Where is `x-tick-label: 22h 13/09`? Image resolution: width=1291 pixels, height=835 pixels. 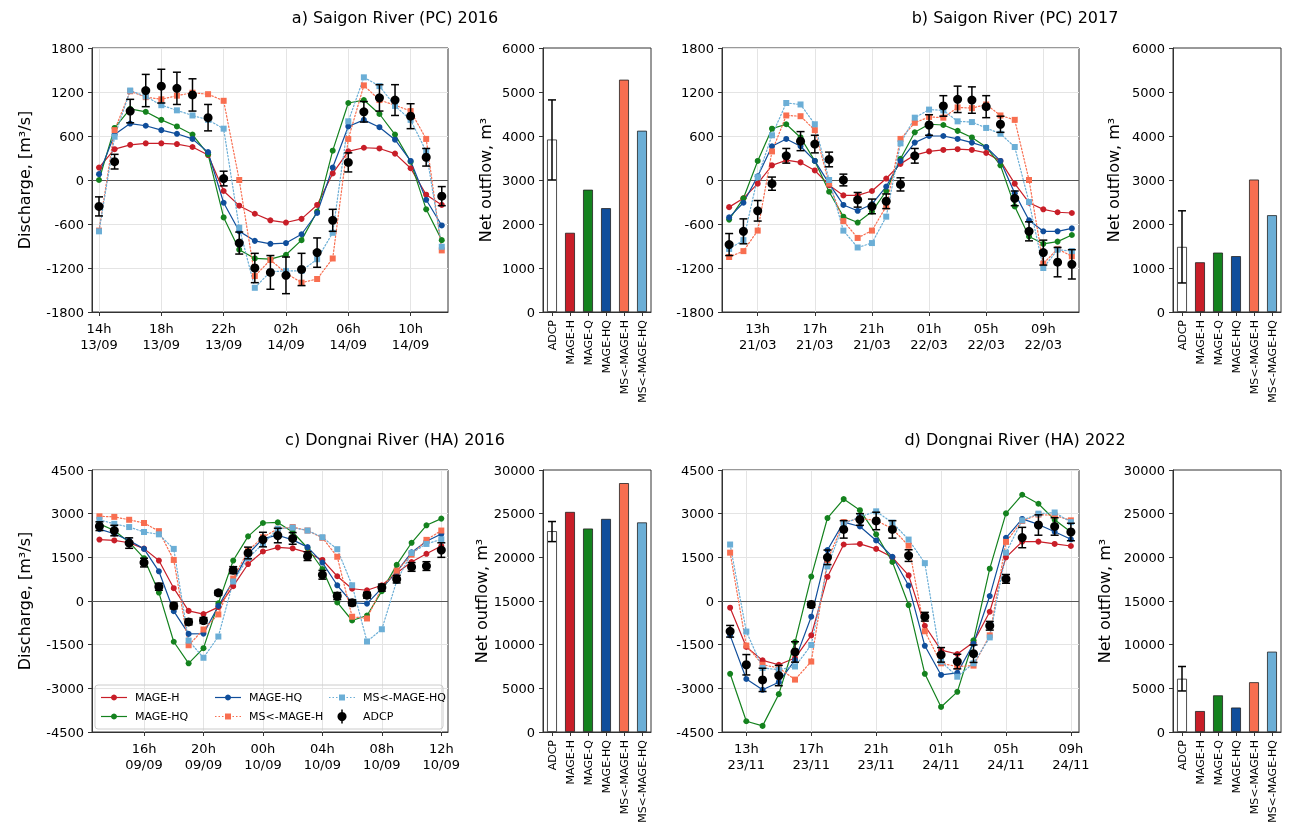
x-tick-label: 22h 13/09 is located at coordinates (223, 336).